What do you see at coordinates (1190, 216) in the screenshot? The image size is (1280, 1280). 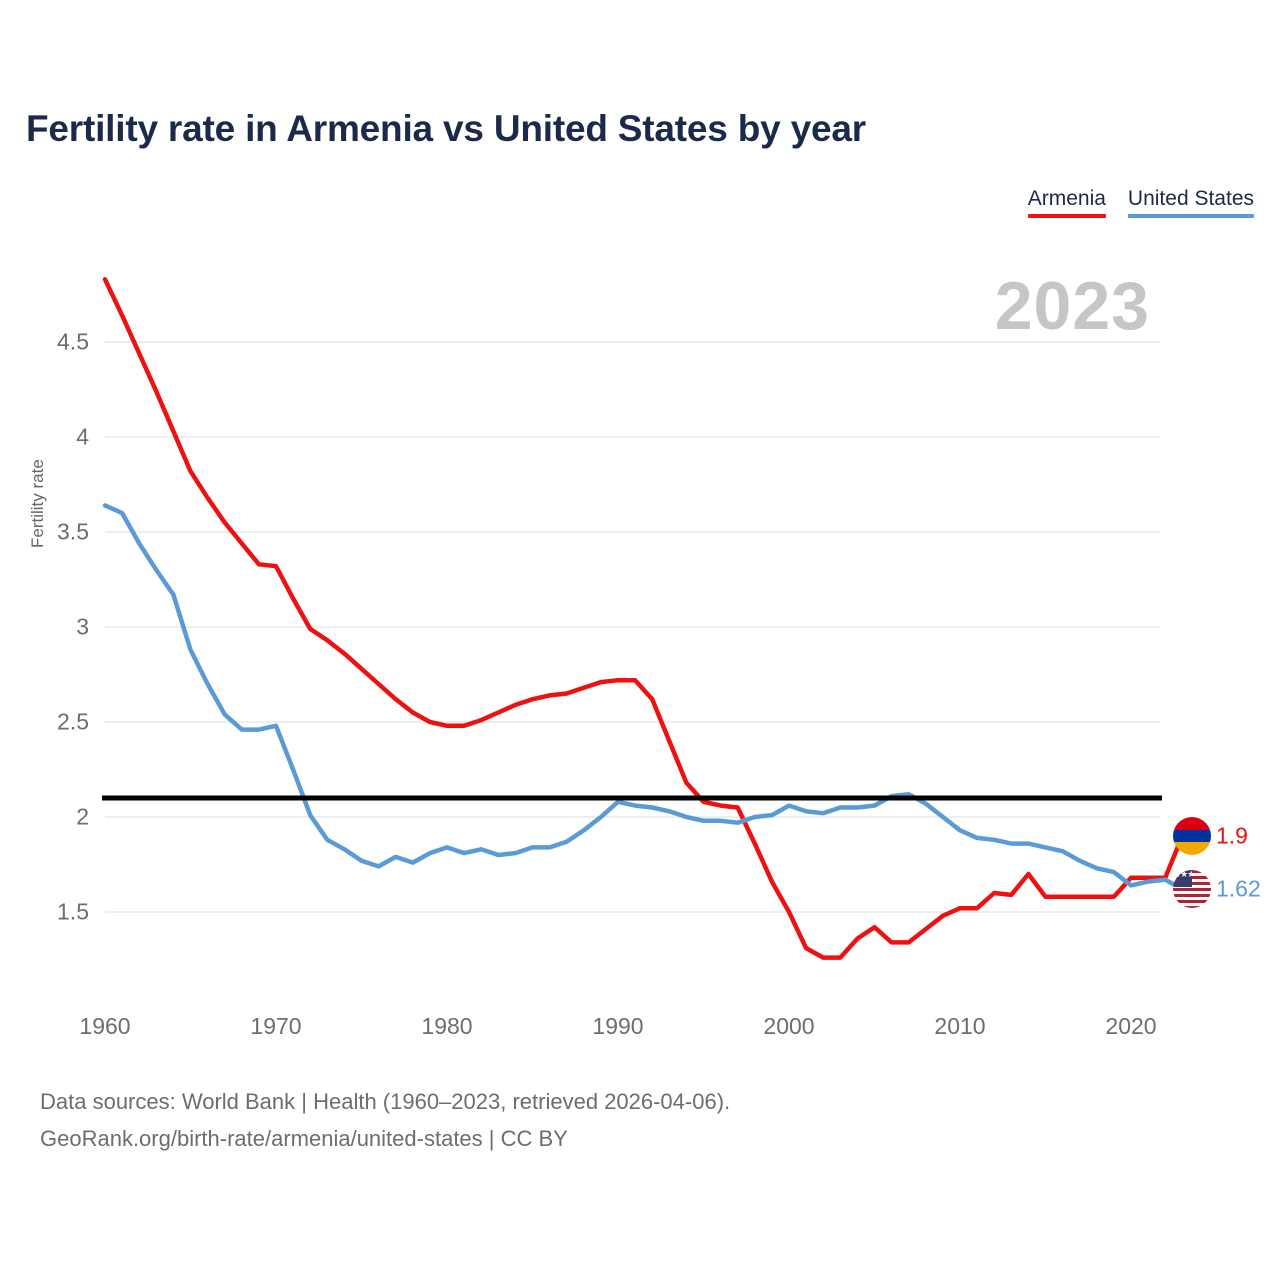 I see `legend-swatch-united-states` at bounding box center [1190, 216].